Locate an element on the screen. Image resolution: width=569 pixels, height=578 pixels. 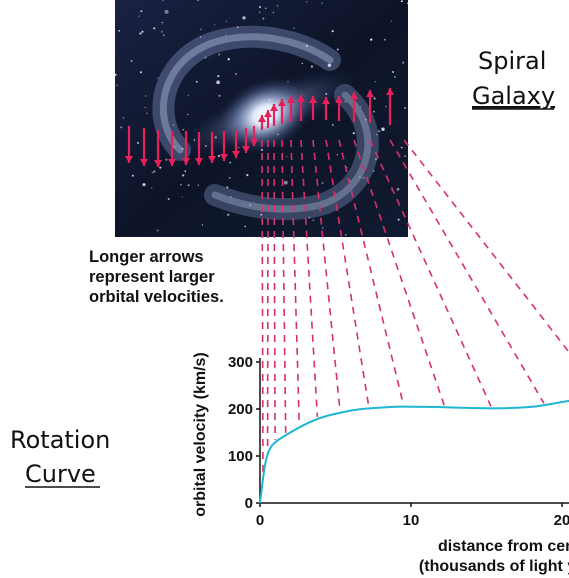
y-tick-label: 100 is located at coordinates (240, 456).